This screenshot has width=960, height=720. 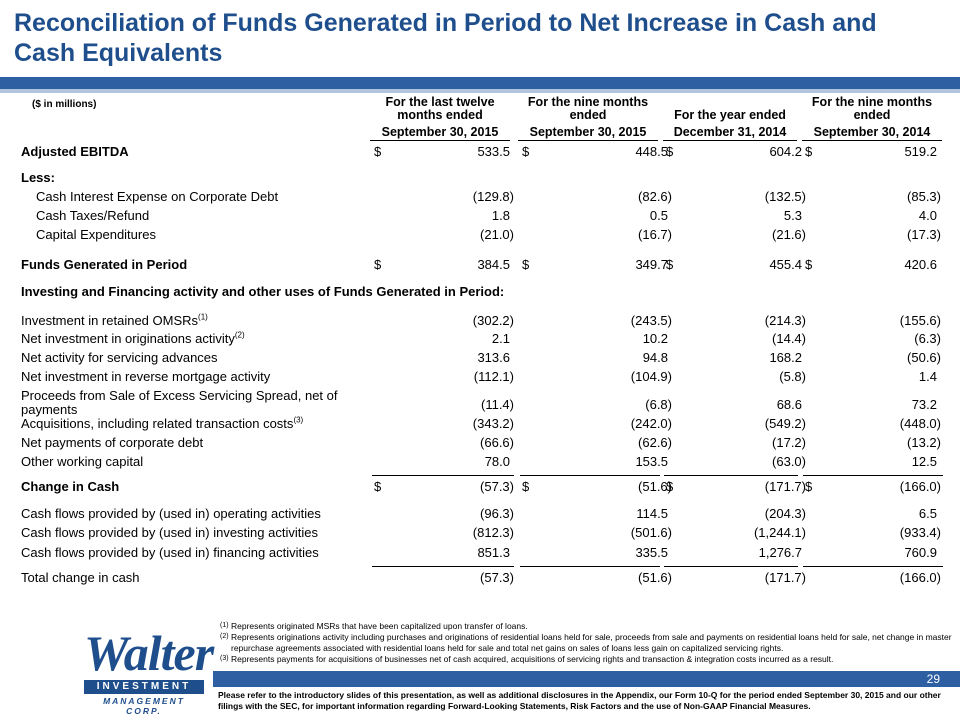 What do you see at coordinates (920, 532) in the screenshot?
I see `value-col-4: (933.4)` at bounding box center [920, 532].